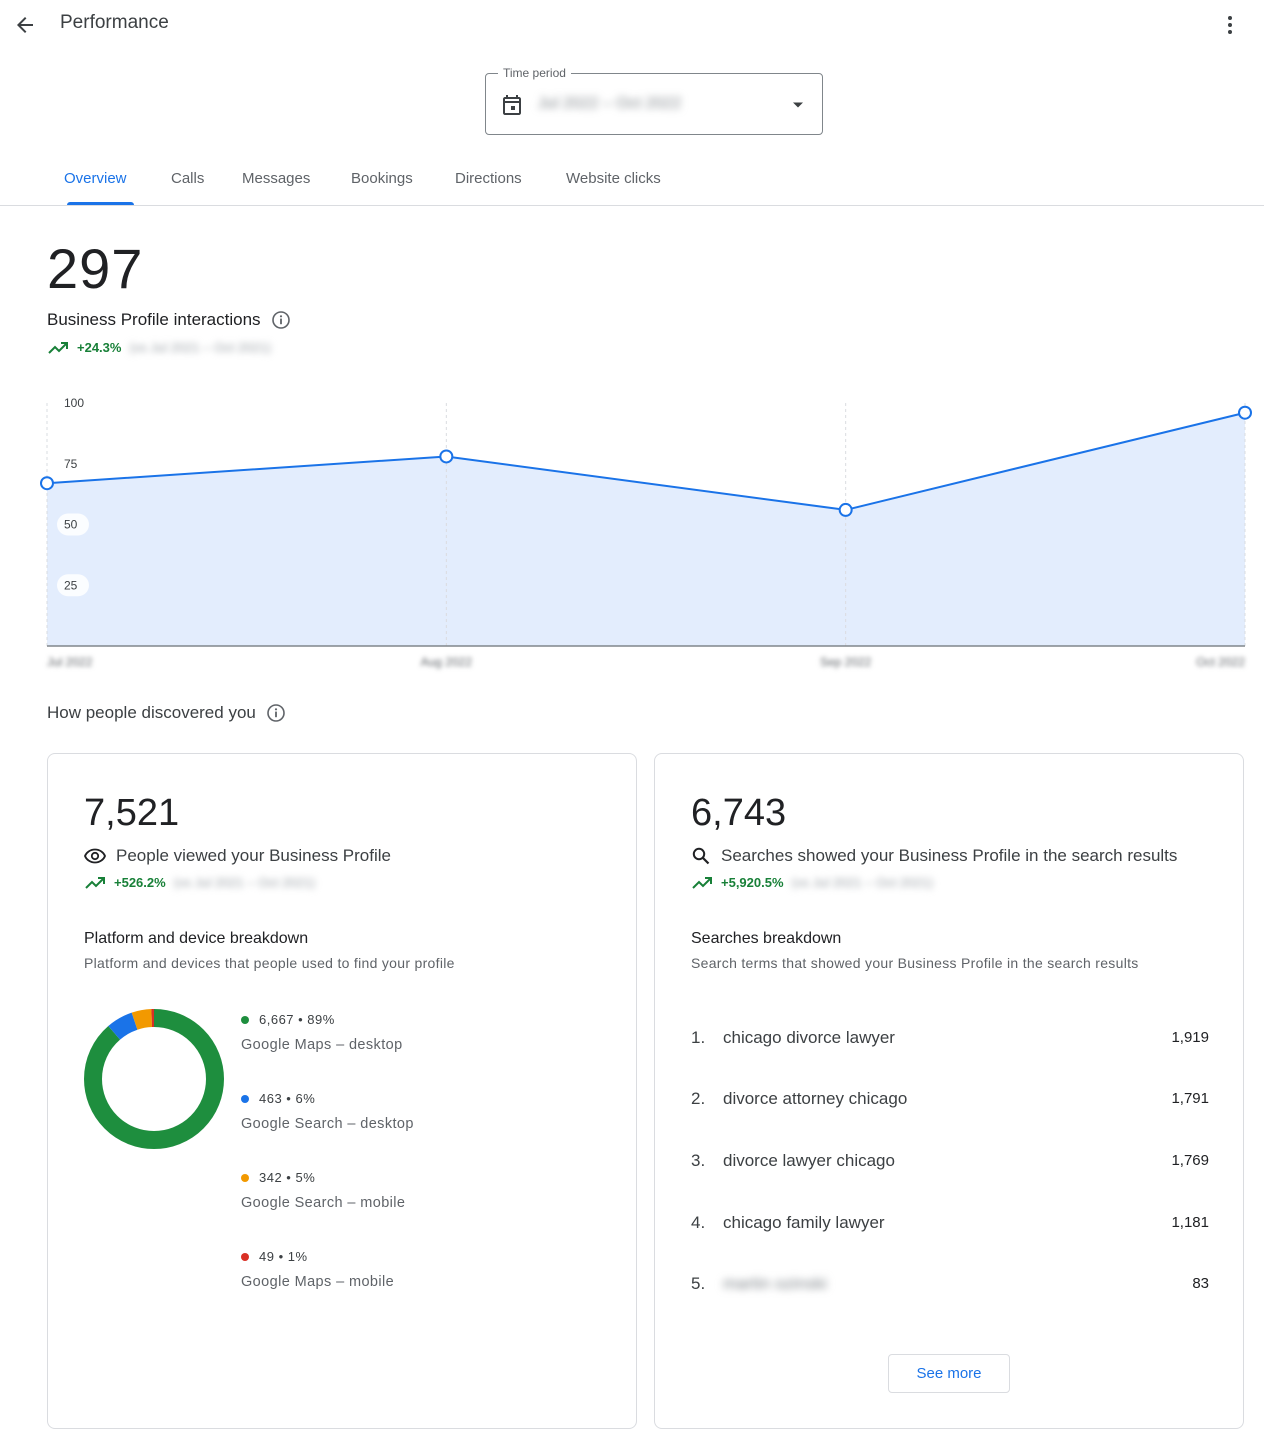 This screenshot has height=1434, width=1264. I want to click on views-change: +526.2%, so click(140, 882).